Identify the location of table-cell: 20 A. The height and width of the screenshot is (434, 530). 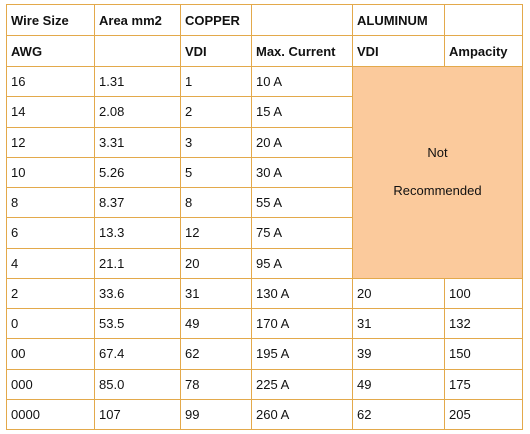
(302, 142).